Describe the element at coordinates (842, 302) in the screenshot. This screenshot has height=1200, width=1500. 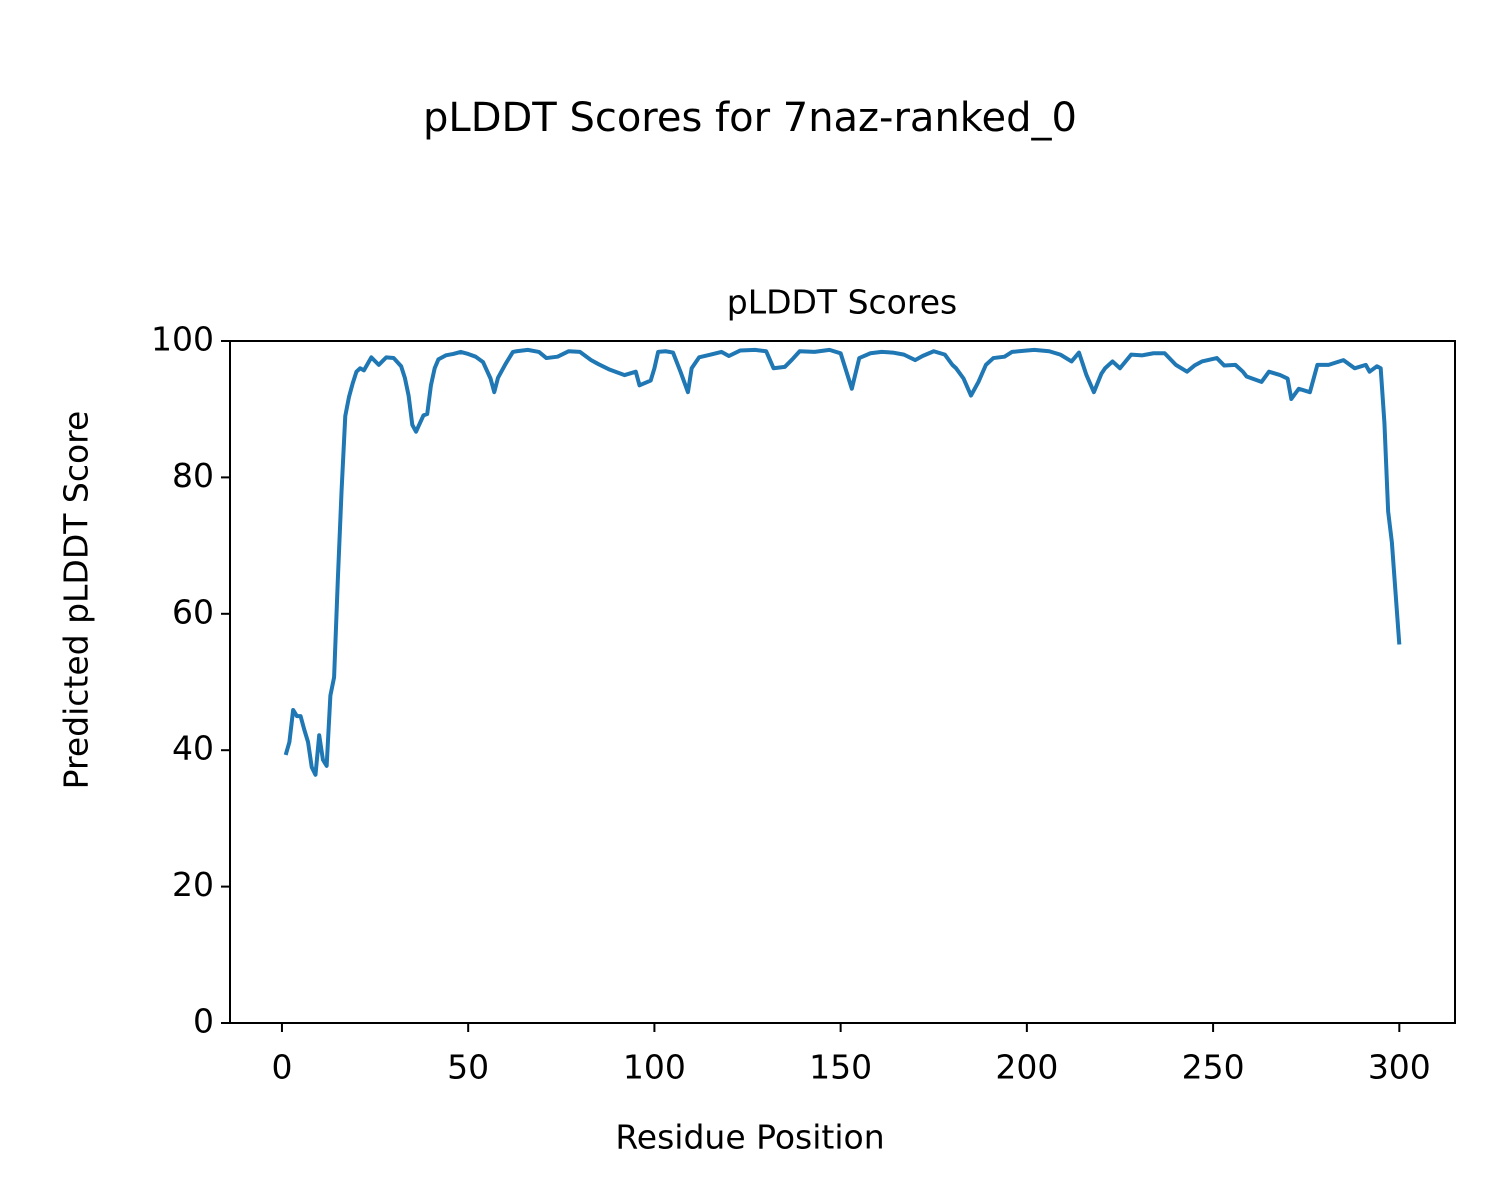
I see `chart-title: pLDDT Scores` at that location.